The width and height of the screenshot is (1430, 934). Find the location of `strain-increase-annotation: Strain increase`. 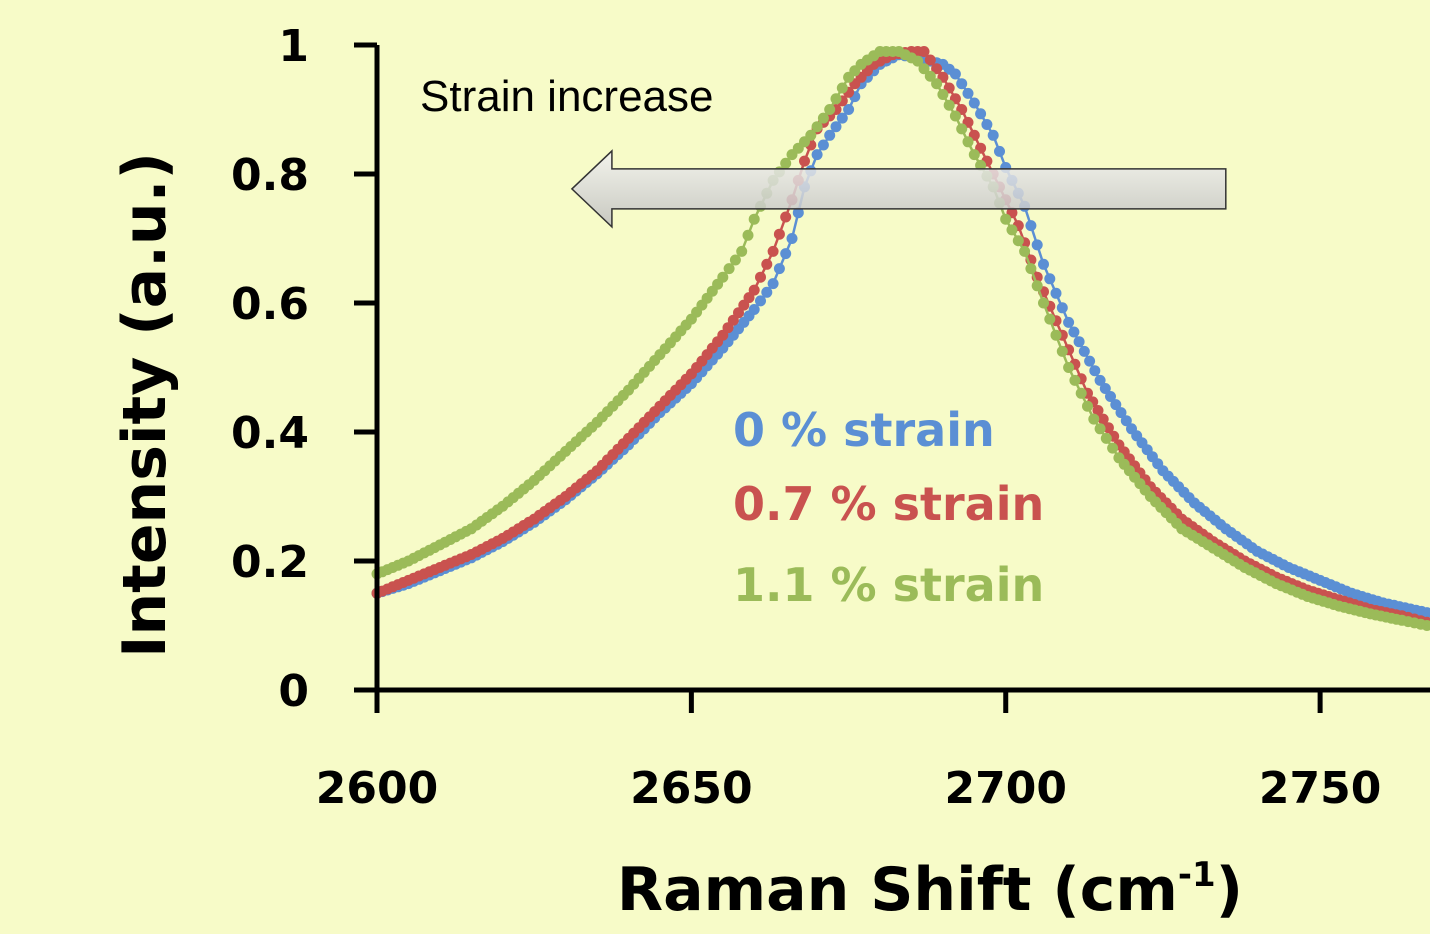

strain-increase-annotation: Strain increase is located at coordinates (823, 150).